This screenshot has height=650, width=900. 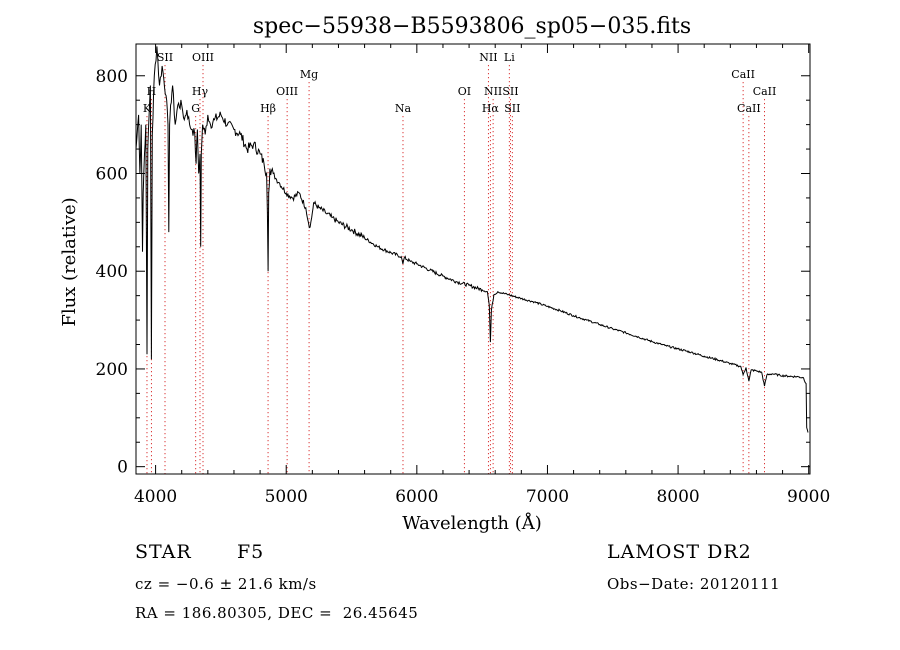 I want to click on y-tick-label-2: 400, so click(x=112, y=272).